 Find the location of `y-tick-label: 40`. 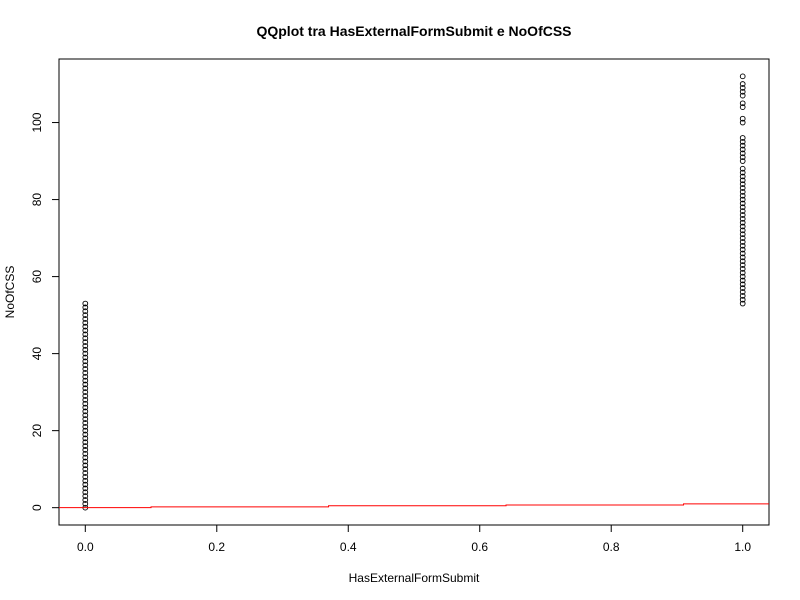

y-tick-label: 40 is located at coordinates (37, 354).